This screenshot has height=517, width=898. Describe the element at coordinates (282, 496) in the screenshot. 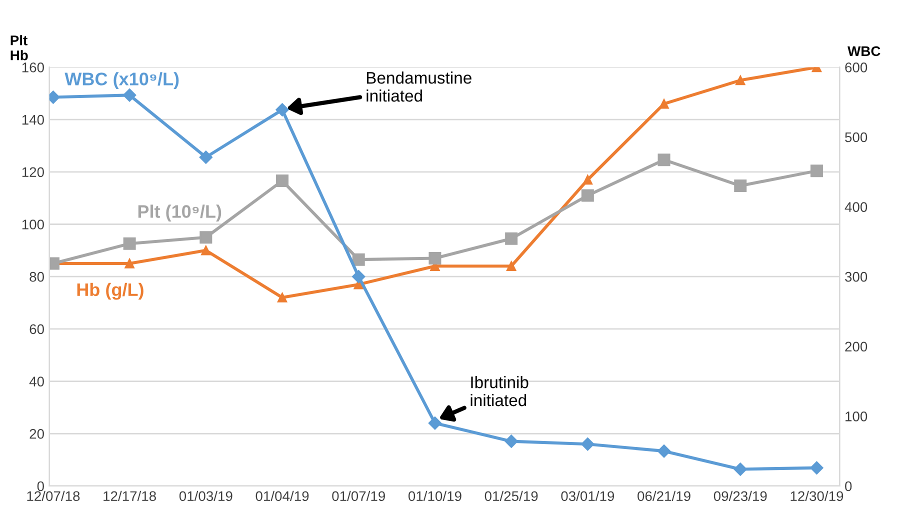

I see `x-tick-label: 01/04/19` at that location.